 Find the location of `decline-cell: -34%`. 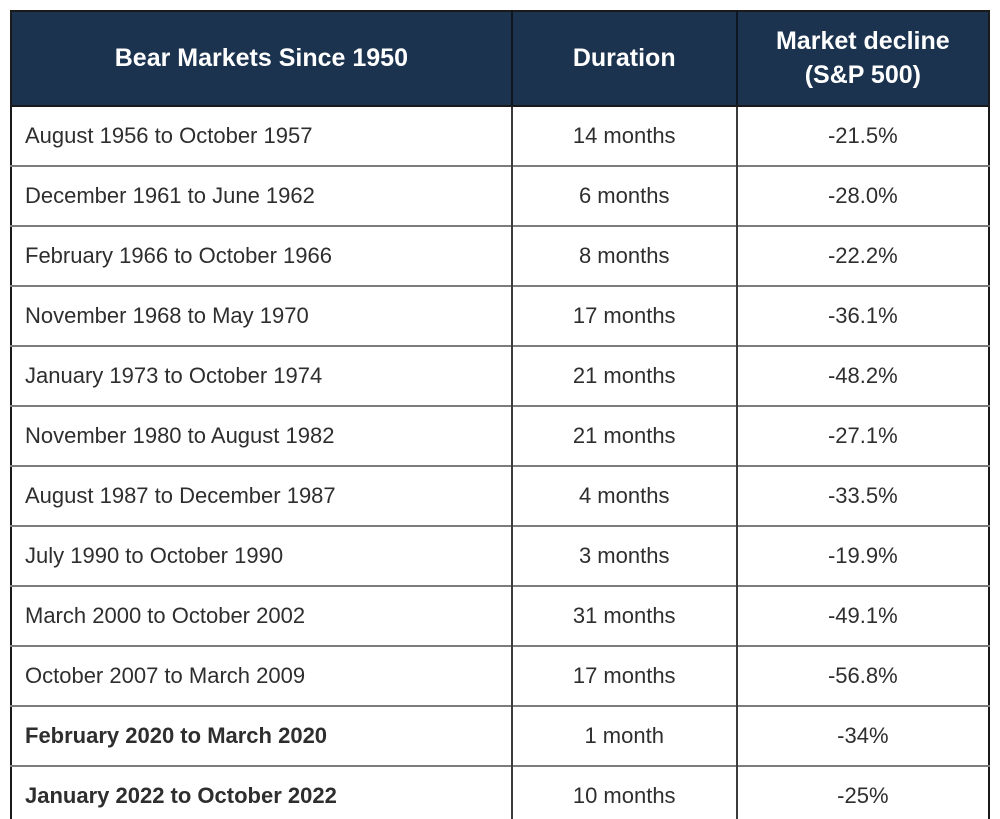

decline-cell: -34% is located at coordinates (862, 735).